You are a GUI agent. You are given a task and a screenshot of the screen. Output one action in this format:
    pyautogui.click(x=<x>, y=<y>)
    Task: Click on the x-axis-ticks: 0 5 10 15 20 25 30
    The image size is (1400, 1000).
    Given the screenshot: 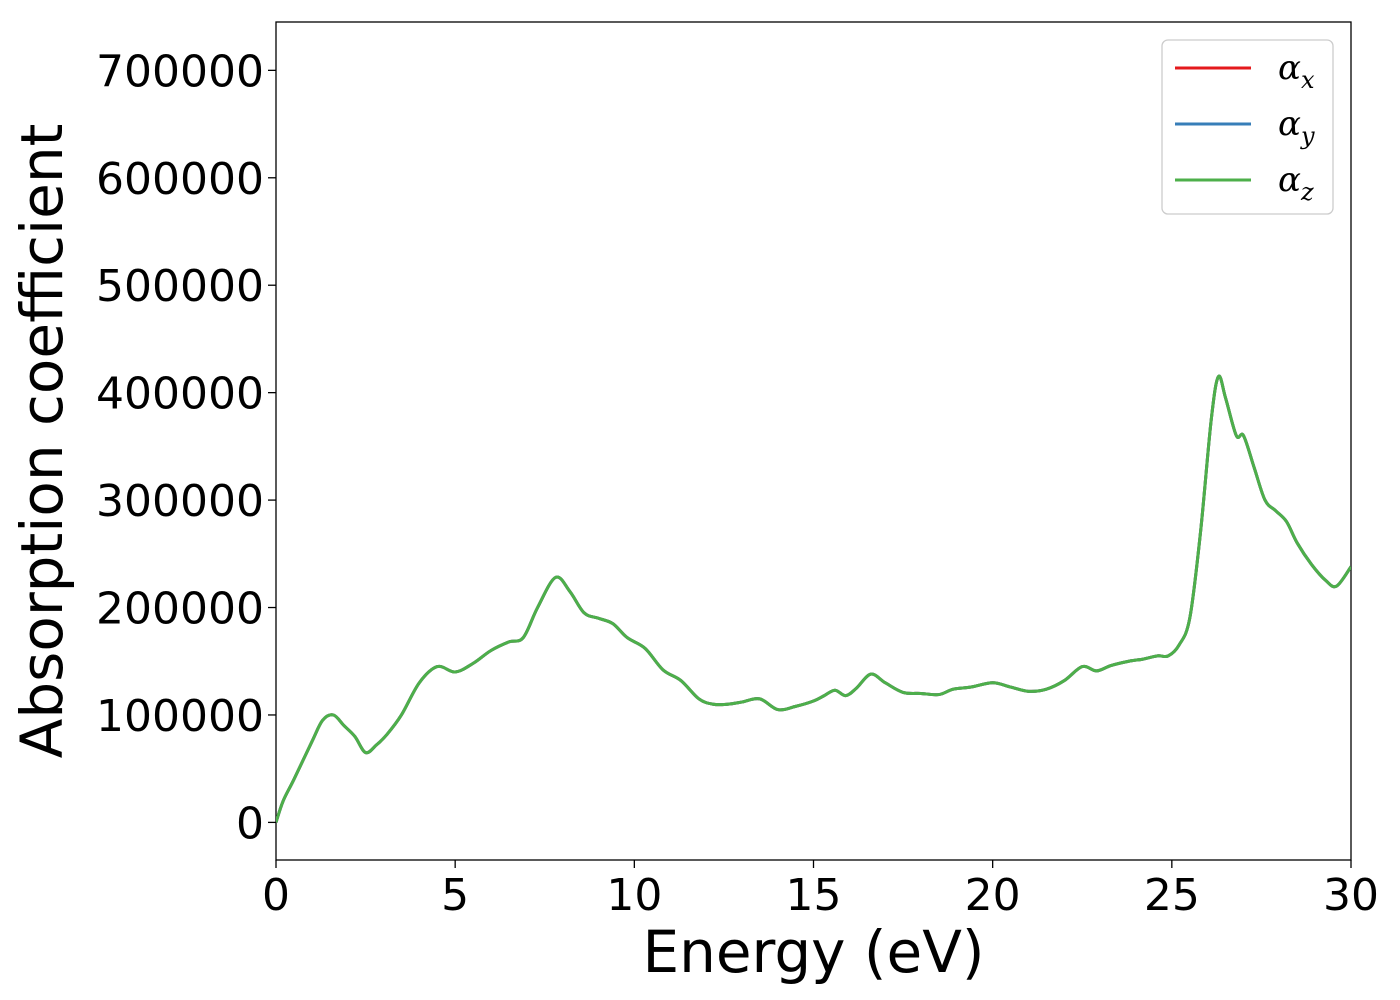 What is the action you would take?
    pyautogui.click(x=820, y=890)
    